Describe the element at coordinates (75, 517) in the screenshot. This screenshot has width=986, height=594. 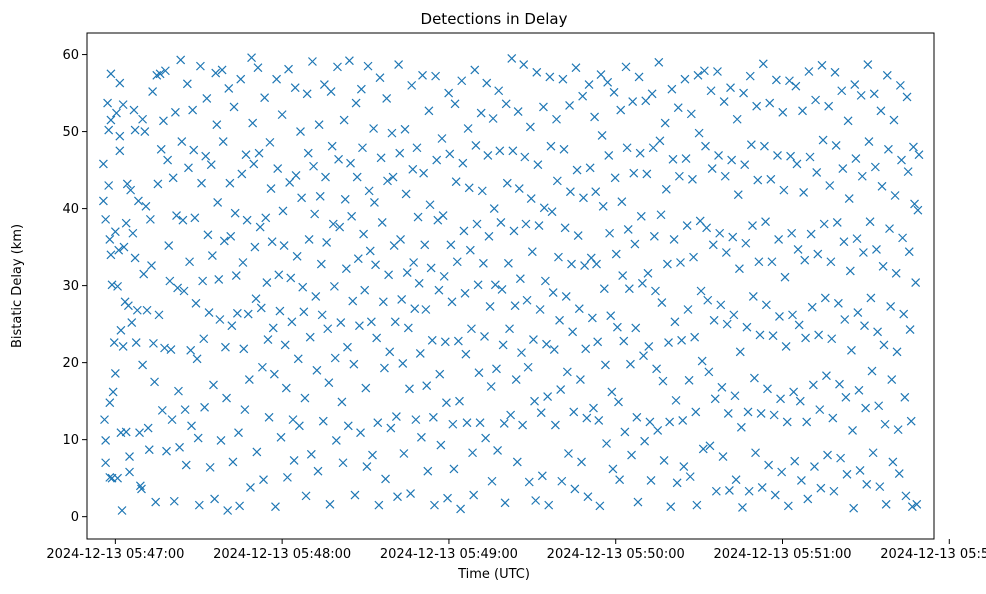
I see `y-tick-label: 0` at that location.